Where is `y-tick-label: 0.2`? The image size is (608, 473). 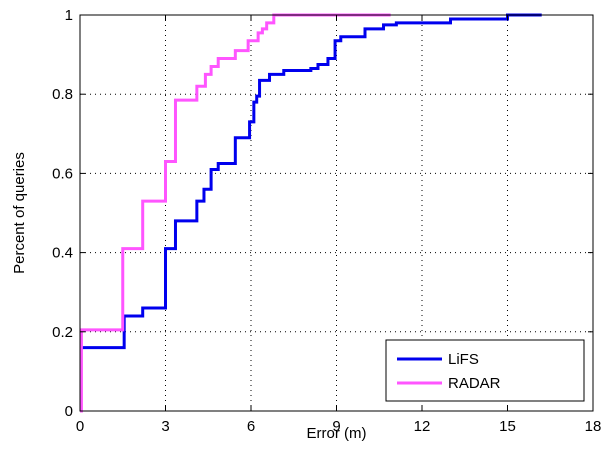
y-tick-label: 0.2 is located at coordinates (62, 332).